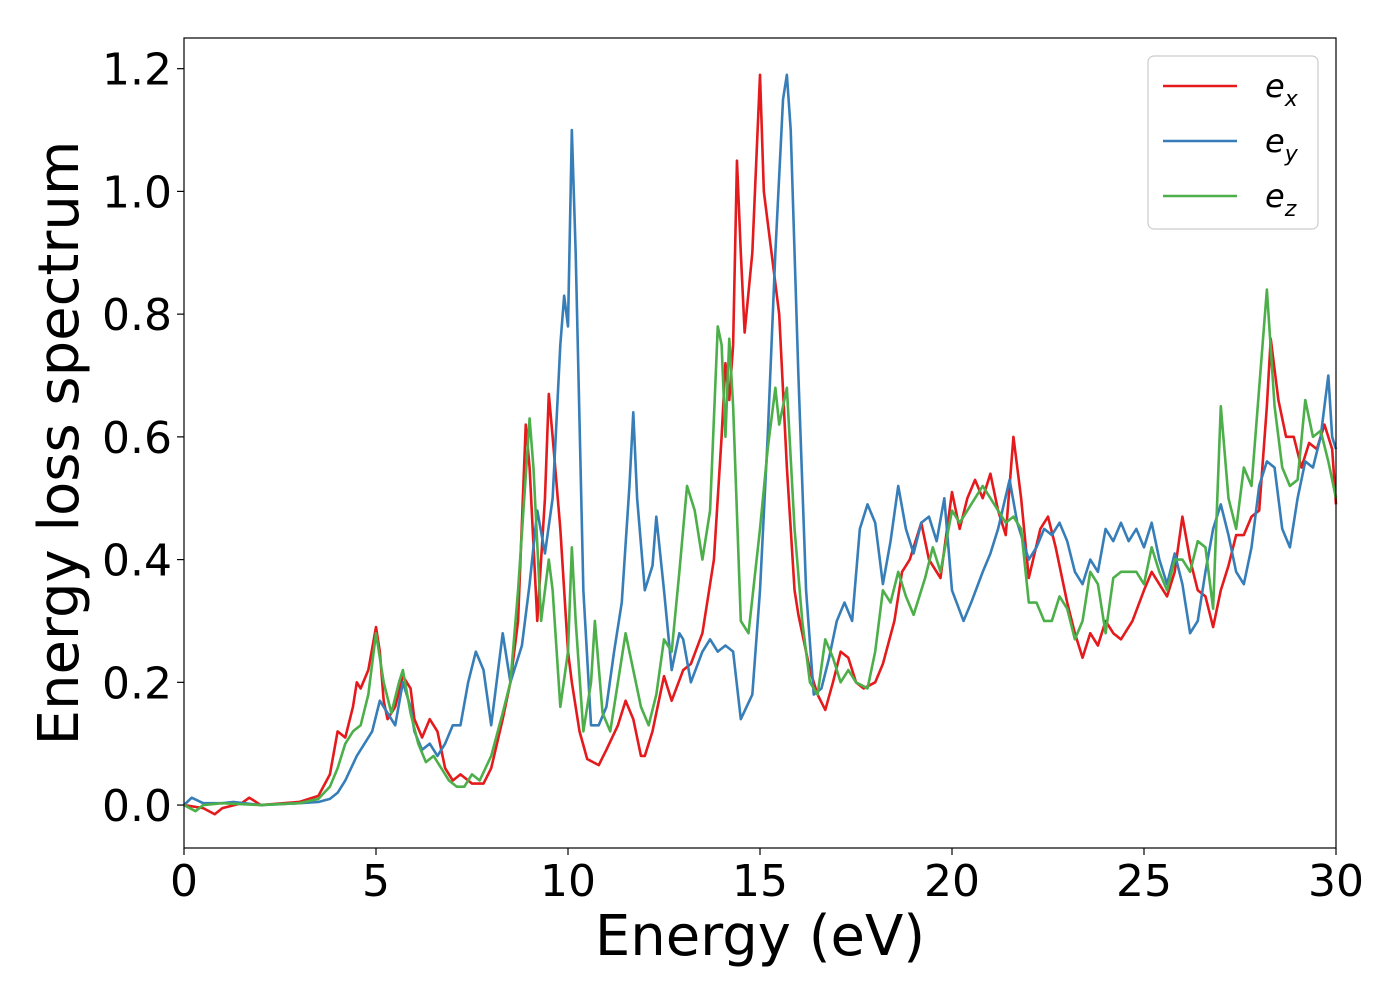  I want to click on x-axis-title: Energy (eV), so click(760, 936).